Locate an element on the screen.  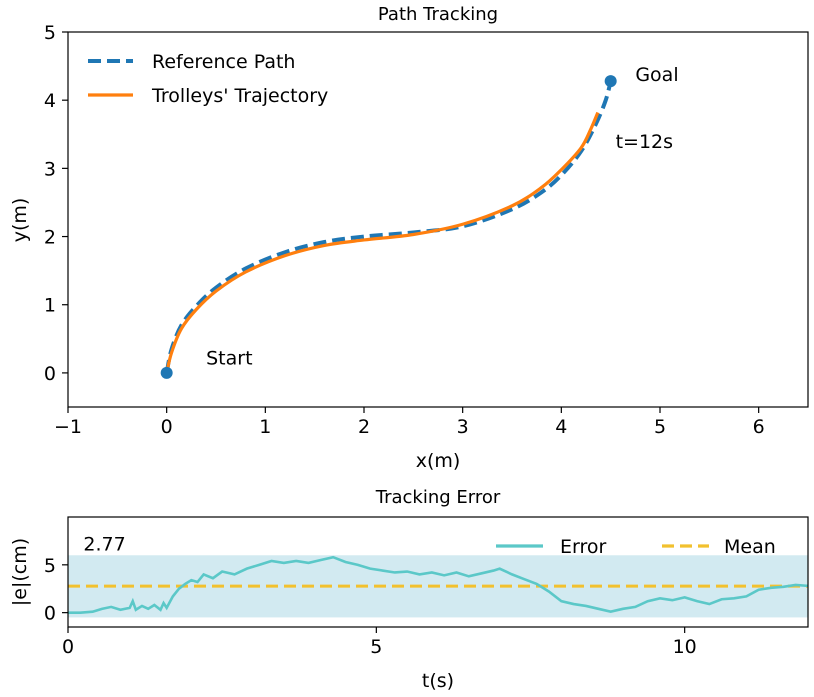
path-x-ticks: −1 0 1 2 3 4 5 6 is located at coordinates (409, 422).